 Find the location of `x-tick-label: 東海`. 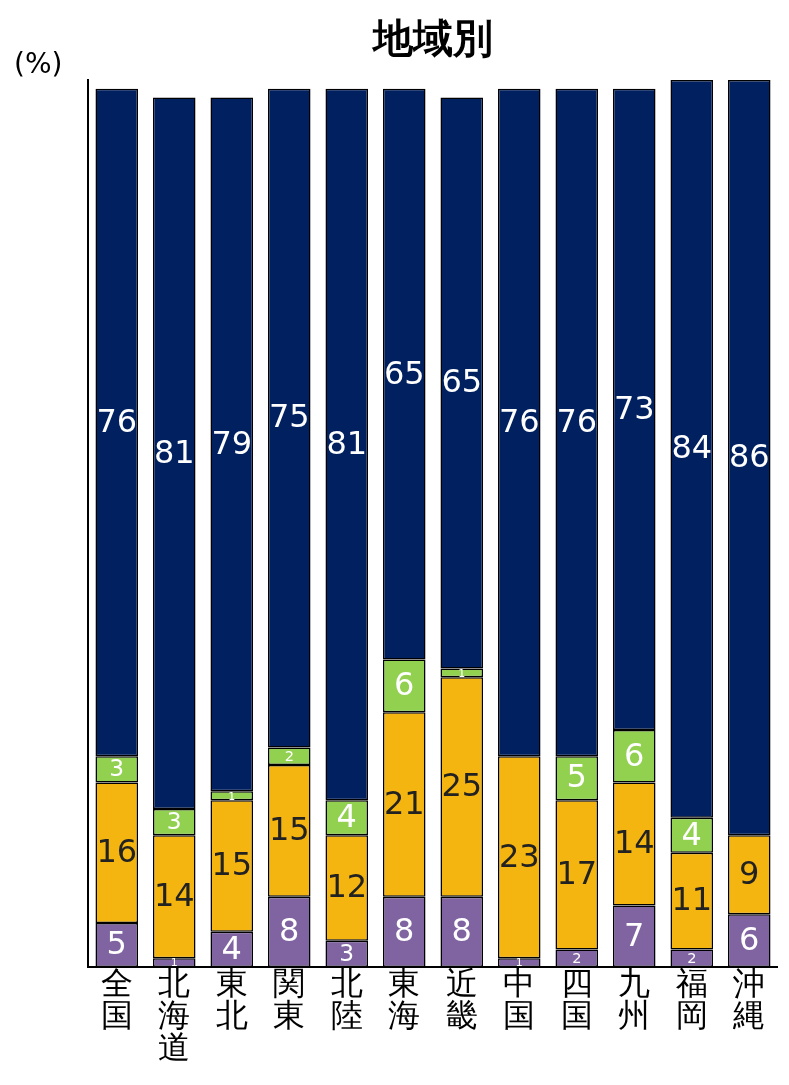

x-tick-label: 東海 is located at coordinates (404, 999).